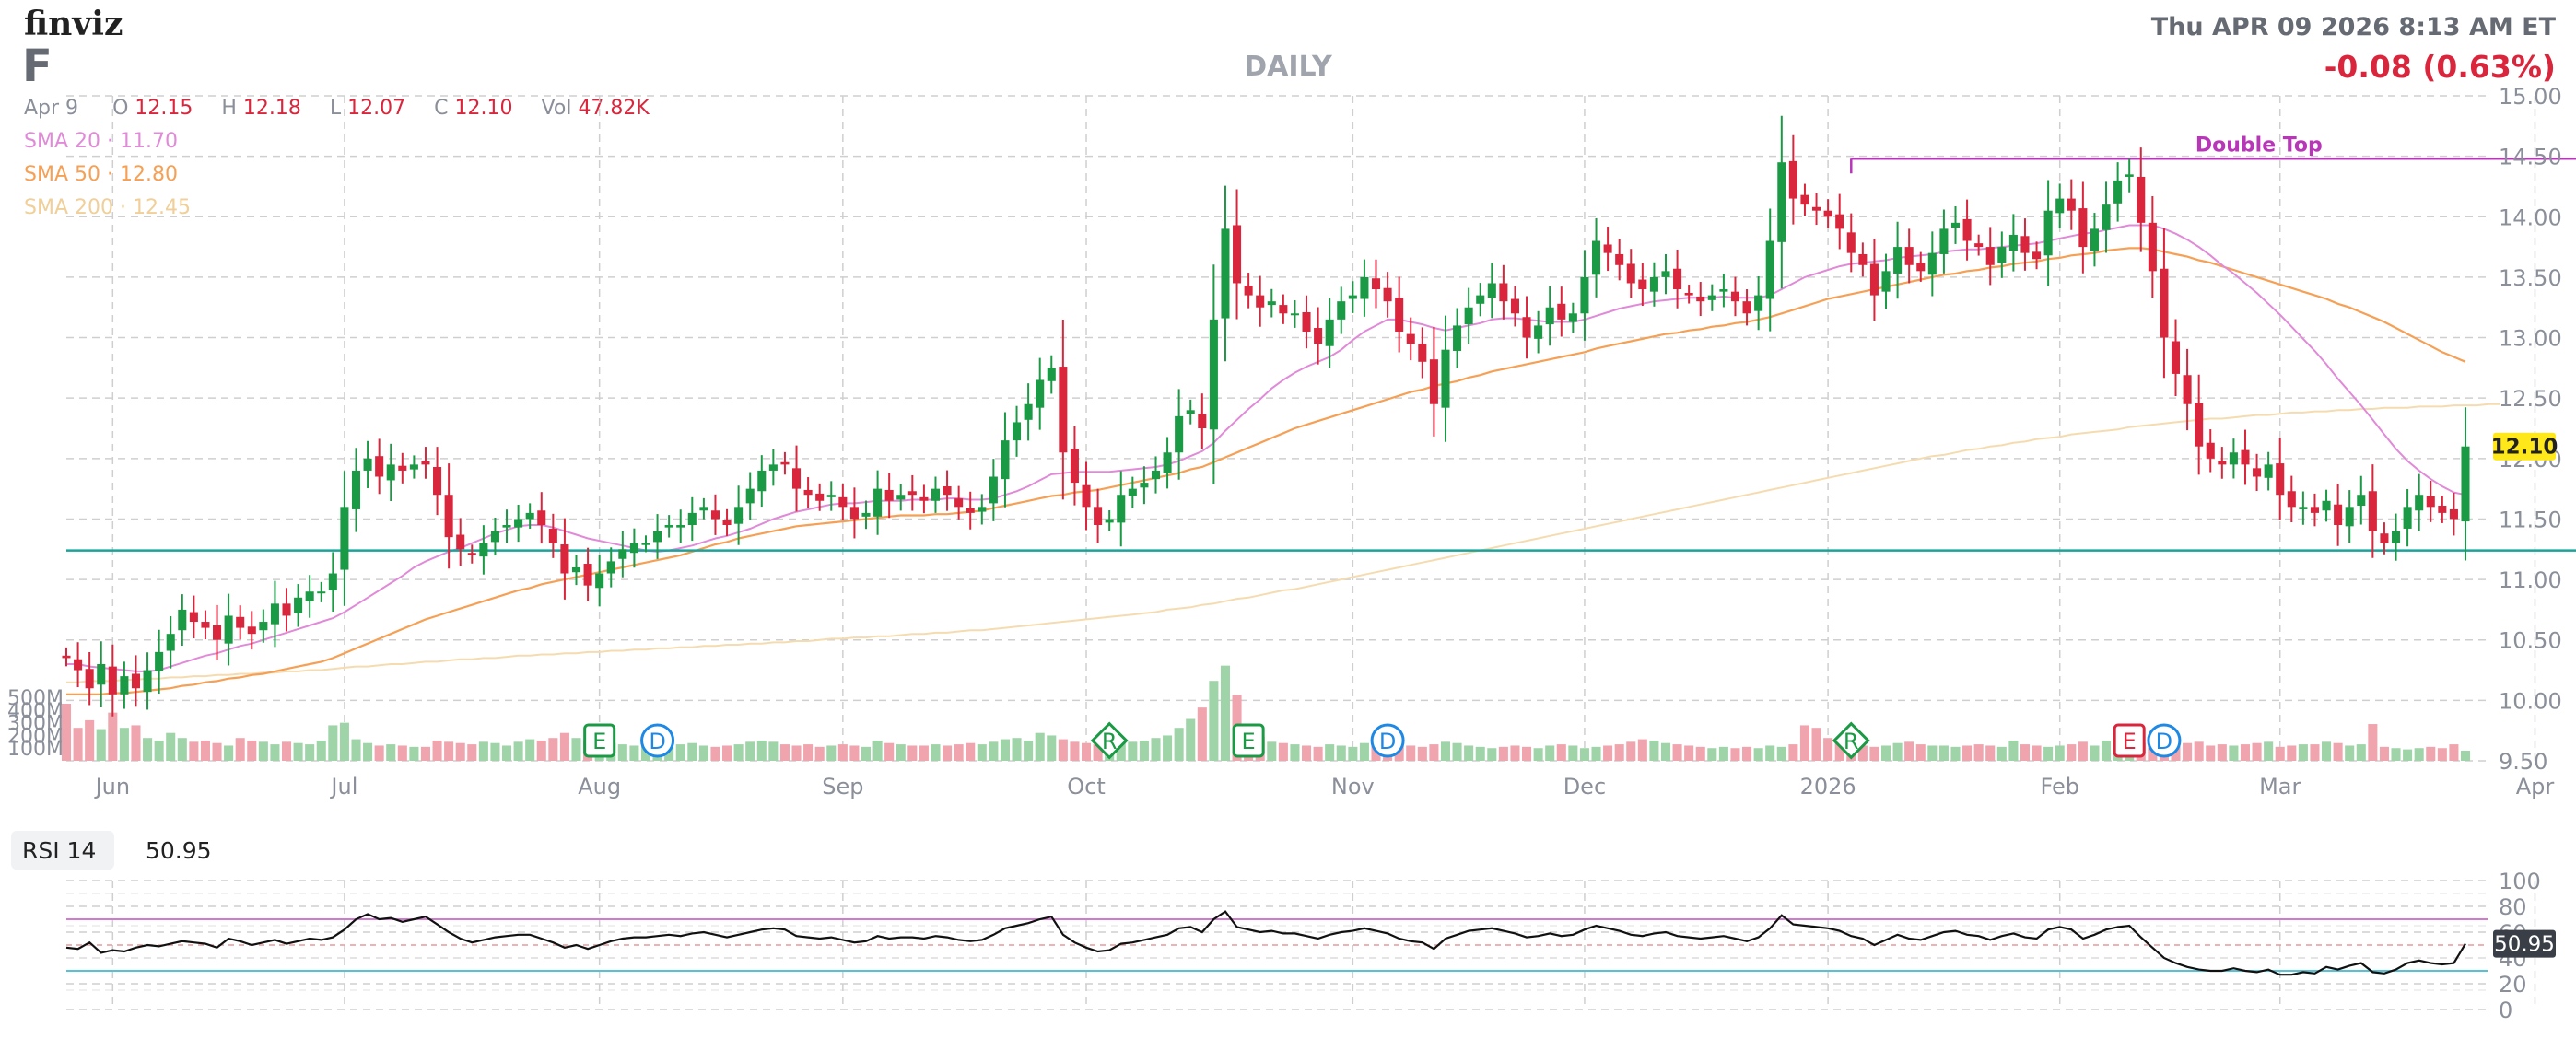  I want to click on volume-bars, so click(1266, 713).